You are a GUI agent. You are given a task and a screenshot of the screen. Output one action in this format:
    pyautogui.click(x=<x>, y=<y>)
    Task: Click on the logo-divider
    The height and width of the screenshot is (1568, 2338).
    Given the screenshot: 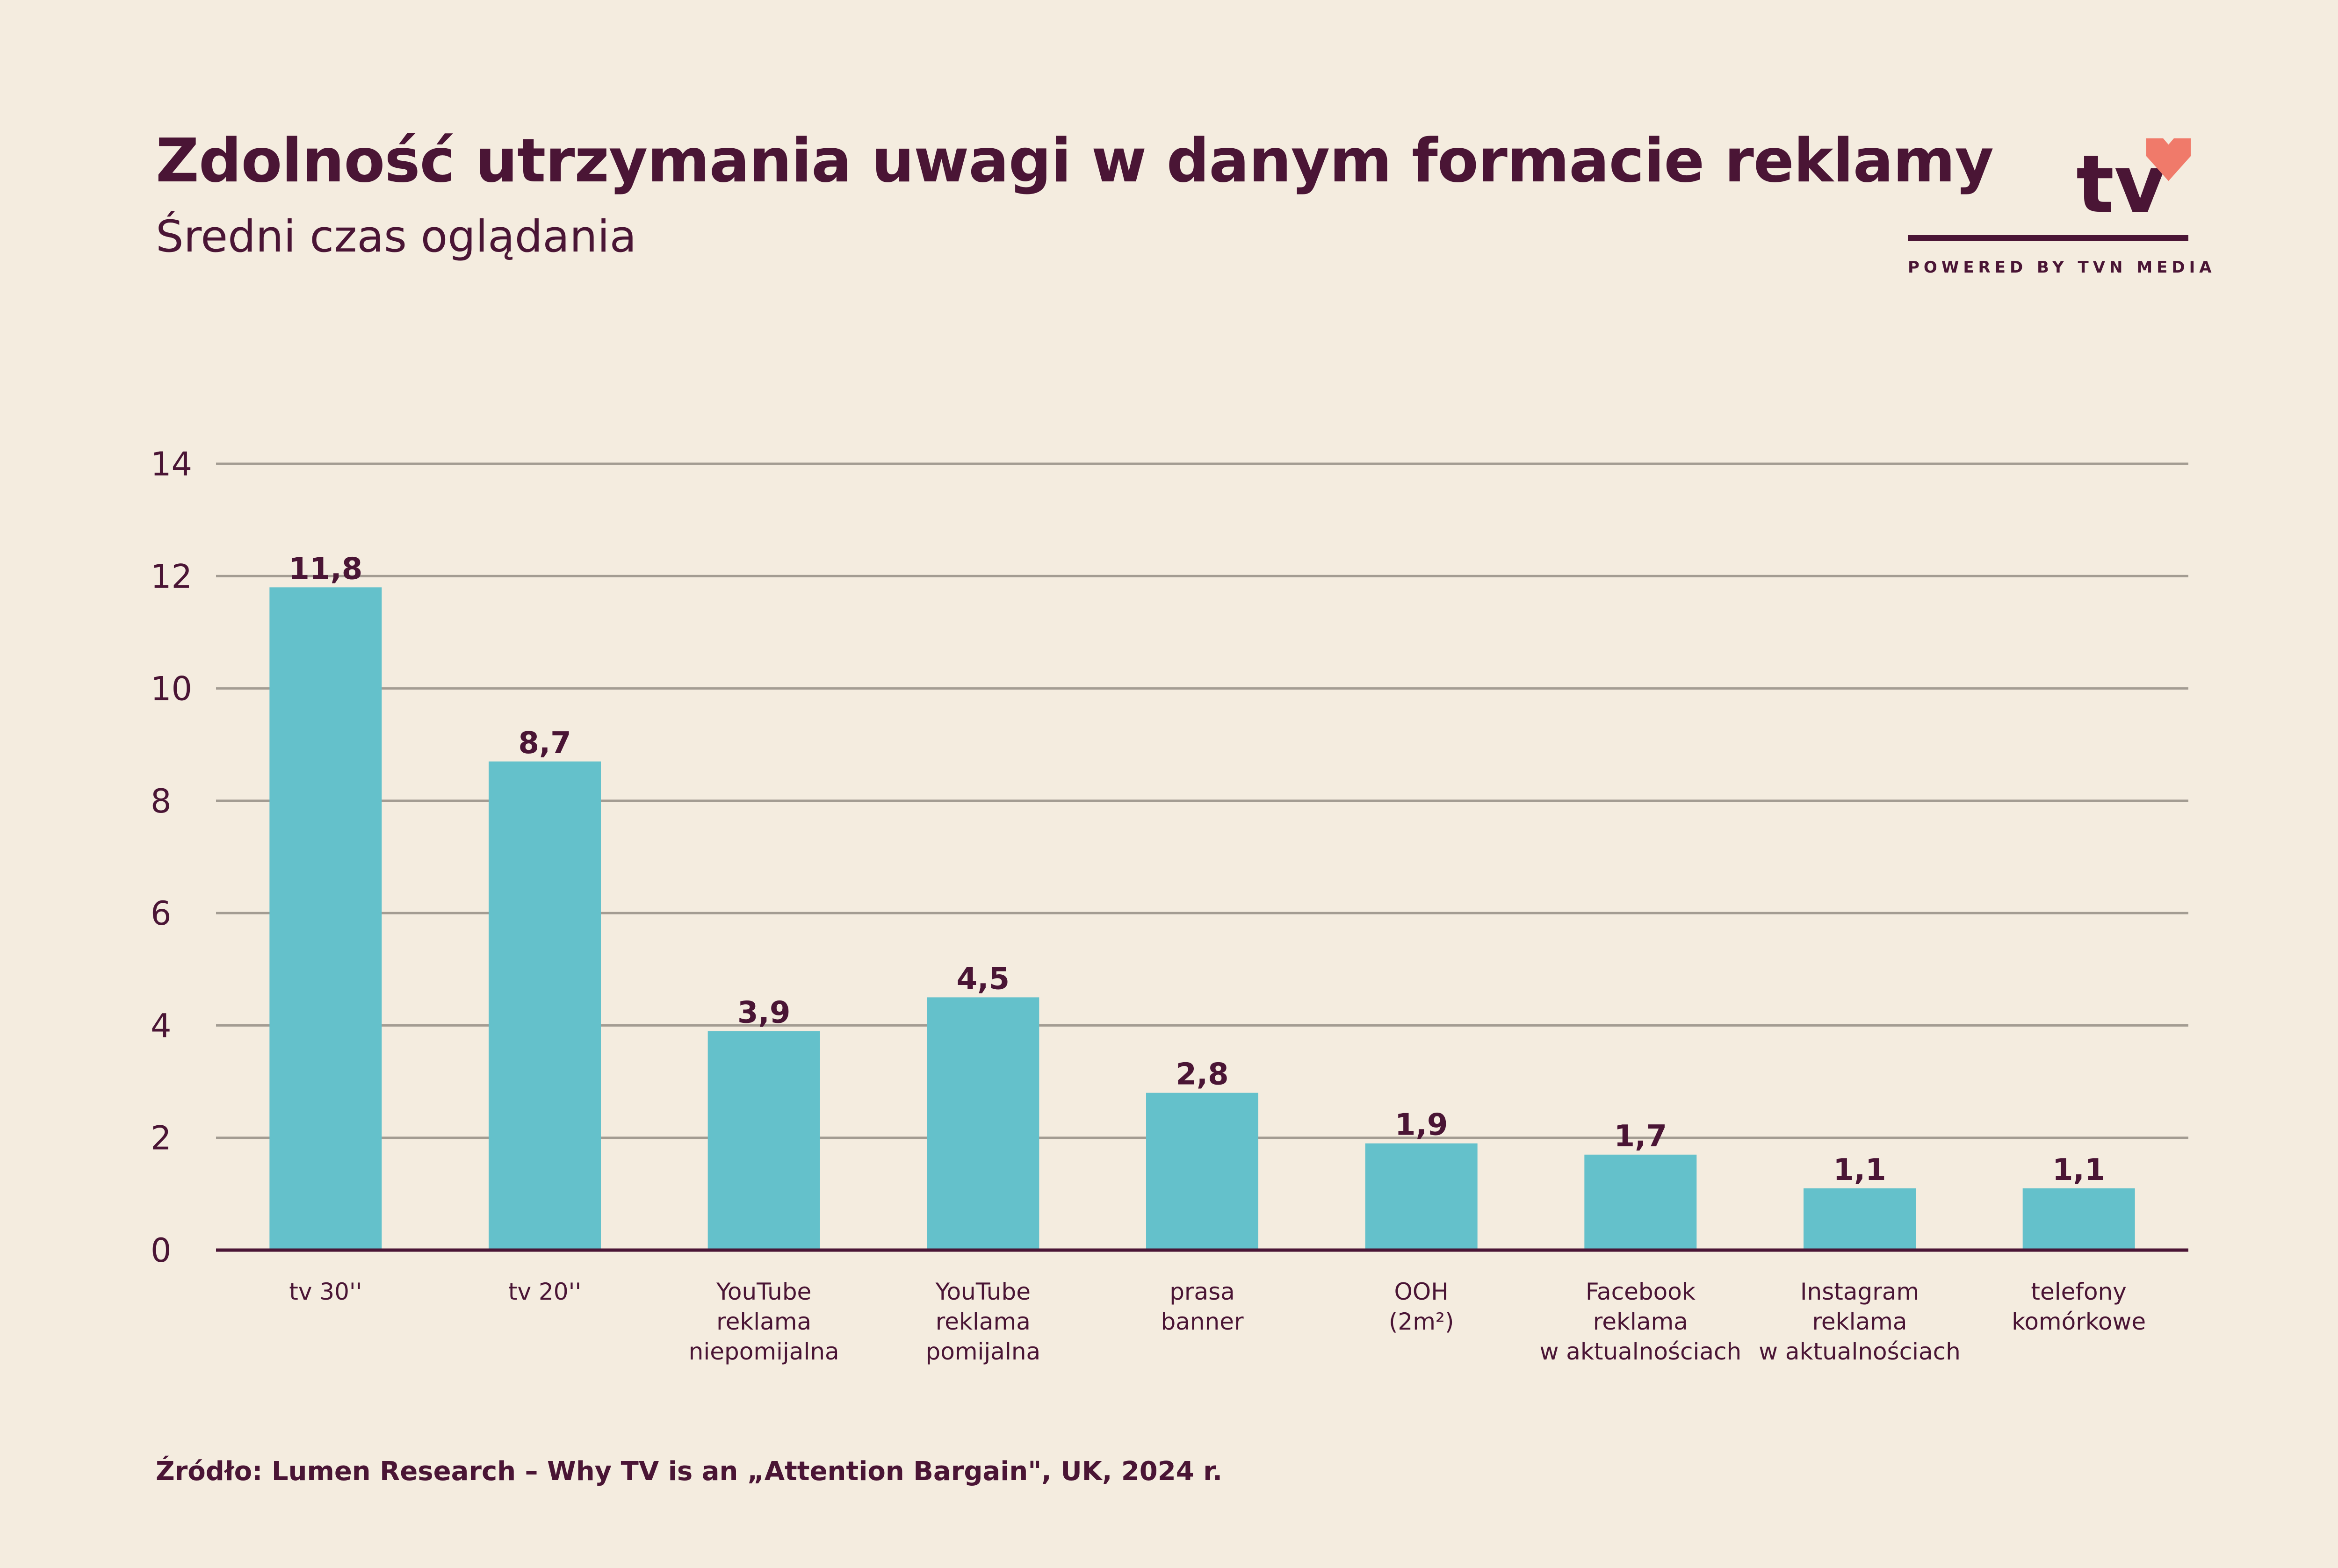 What is the action you would take?
    pyautogui.click(x=2048, y=238)
    